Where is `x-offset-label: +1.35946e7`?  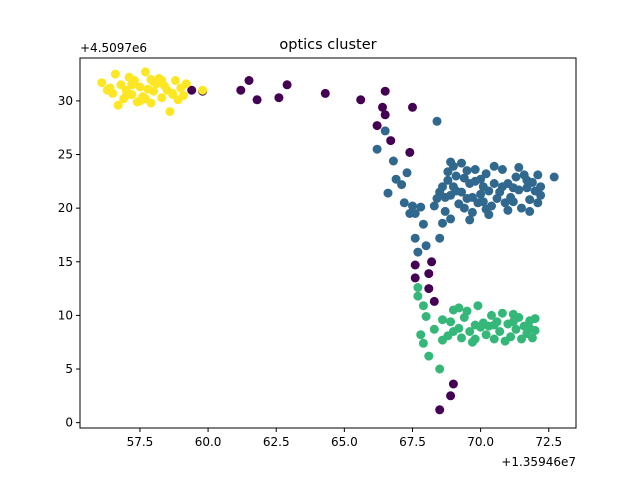 x-offset-label: +1.35946e7 is located at coordinates (538, 462).